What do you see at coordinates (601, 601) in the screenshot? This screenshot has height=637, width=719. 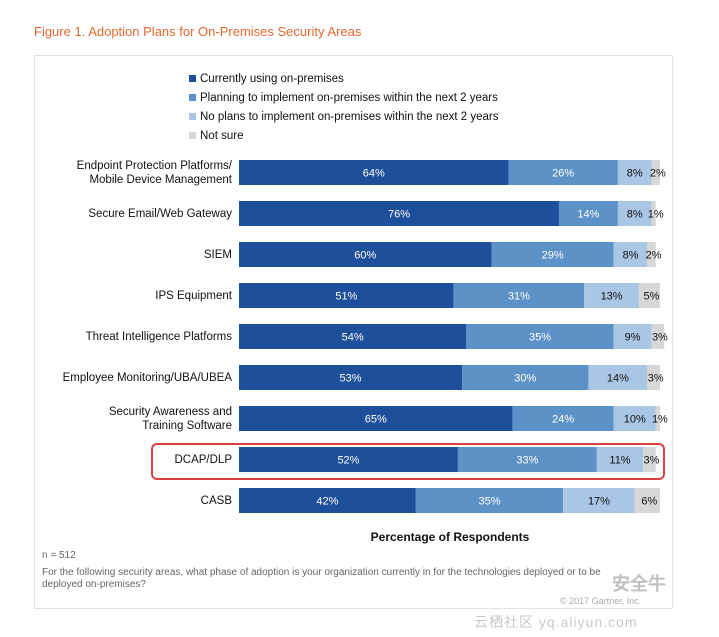 I see `watermark-copyright: © 2017 Gartner, Inc.` at bounding box center [601, 601].